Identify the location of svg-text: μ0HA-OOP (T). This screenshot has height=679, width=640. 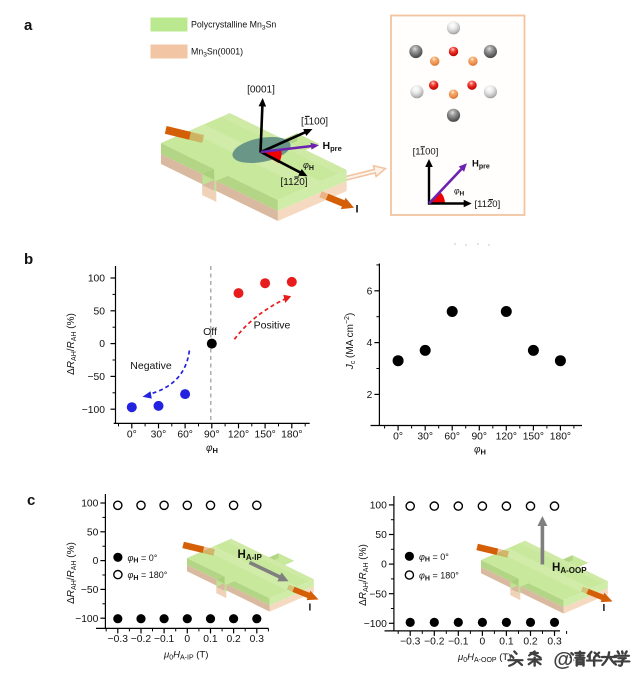
(484, 658).